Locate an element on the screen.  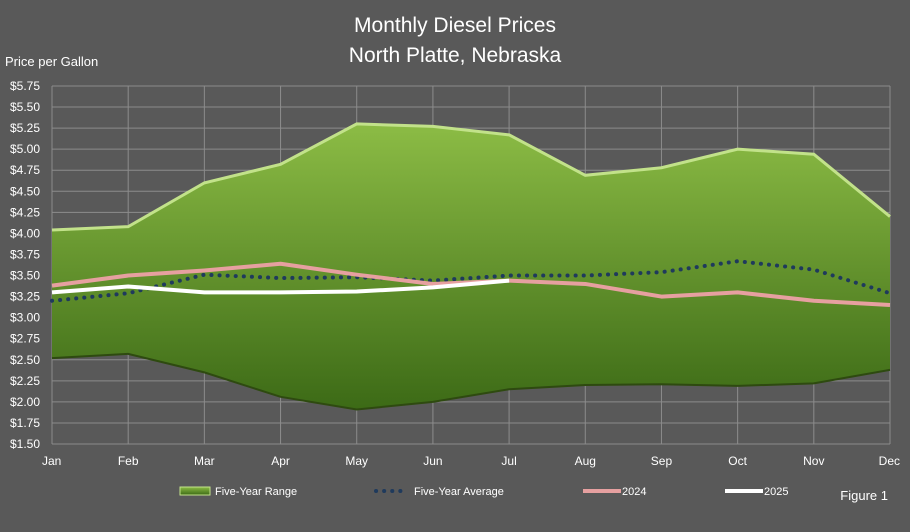
line-2025 is located at coordinates (280, 286).